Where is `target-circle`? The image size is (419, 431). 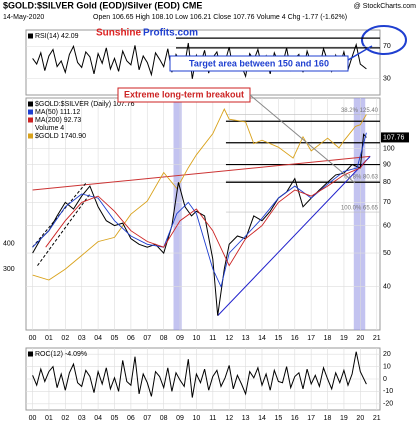
target-circle is located at coordinates (384, 40).